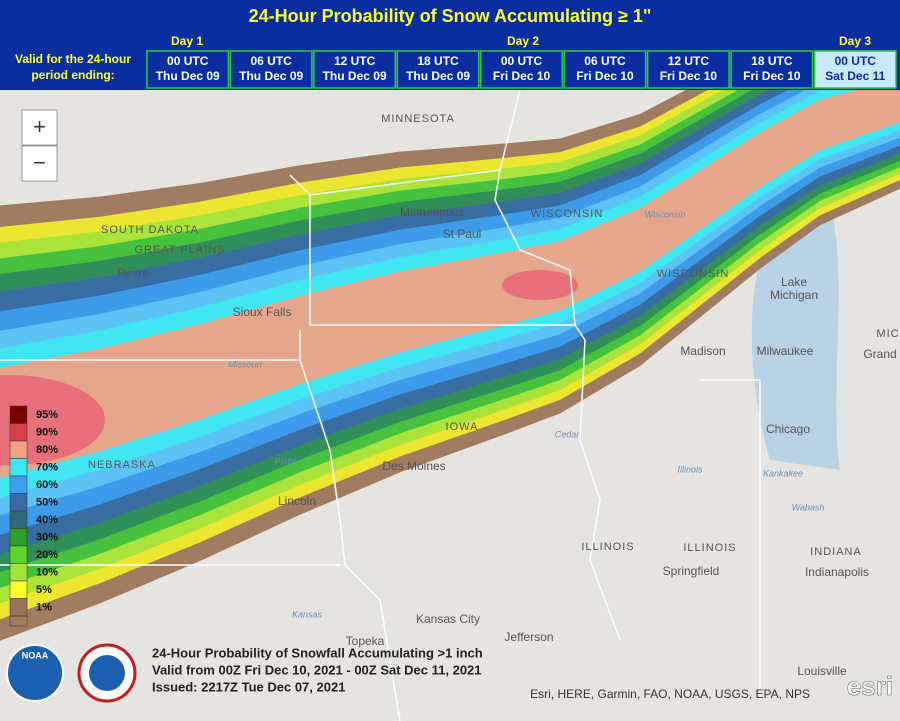 The image size is (900, 721). I want to click on legend-label: 30%, so click(47, 537).